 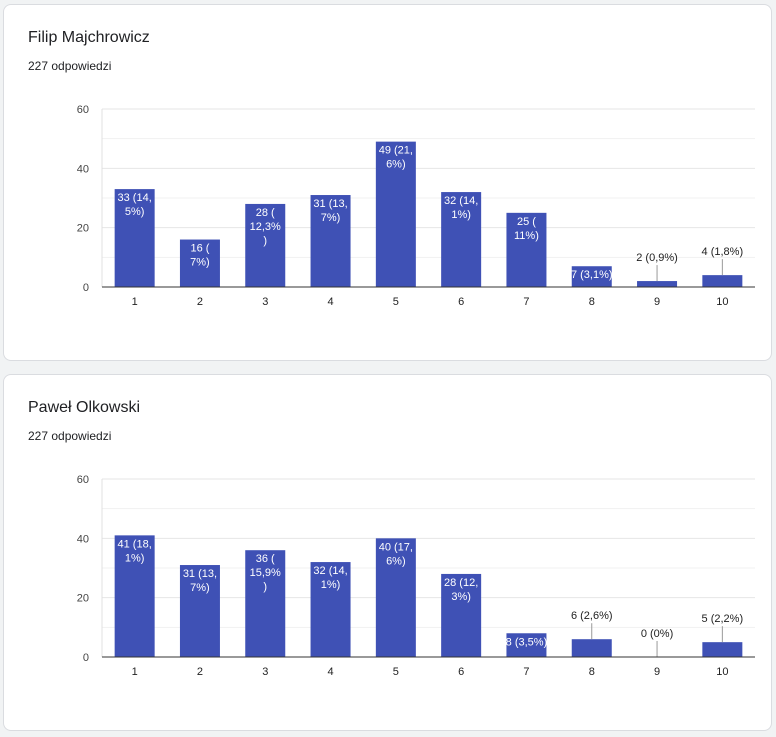 I want to click on data-label: 5%), so click(x=135, y=212).